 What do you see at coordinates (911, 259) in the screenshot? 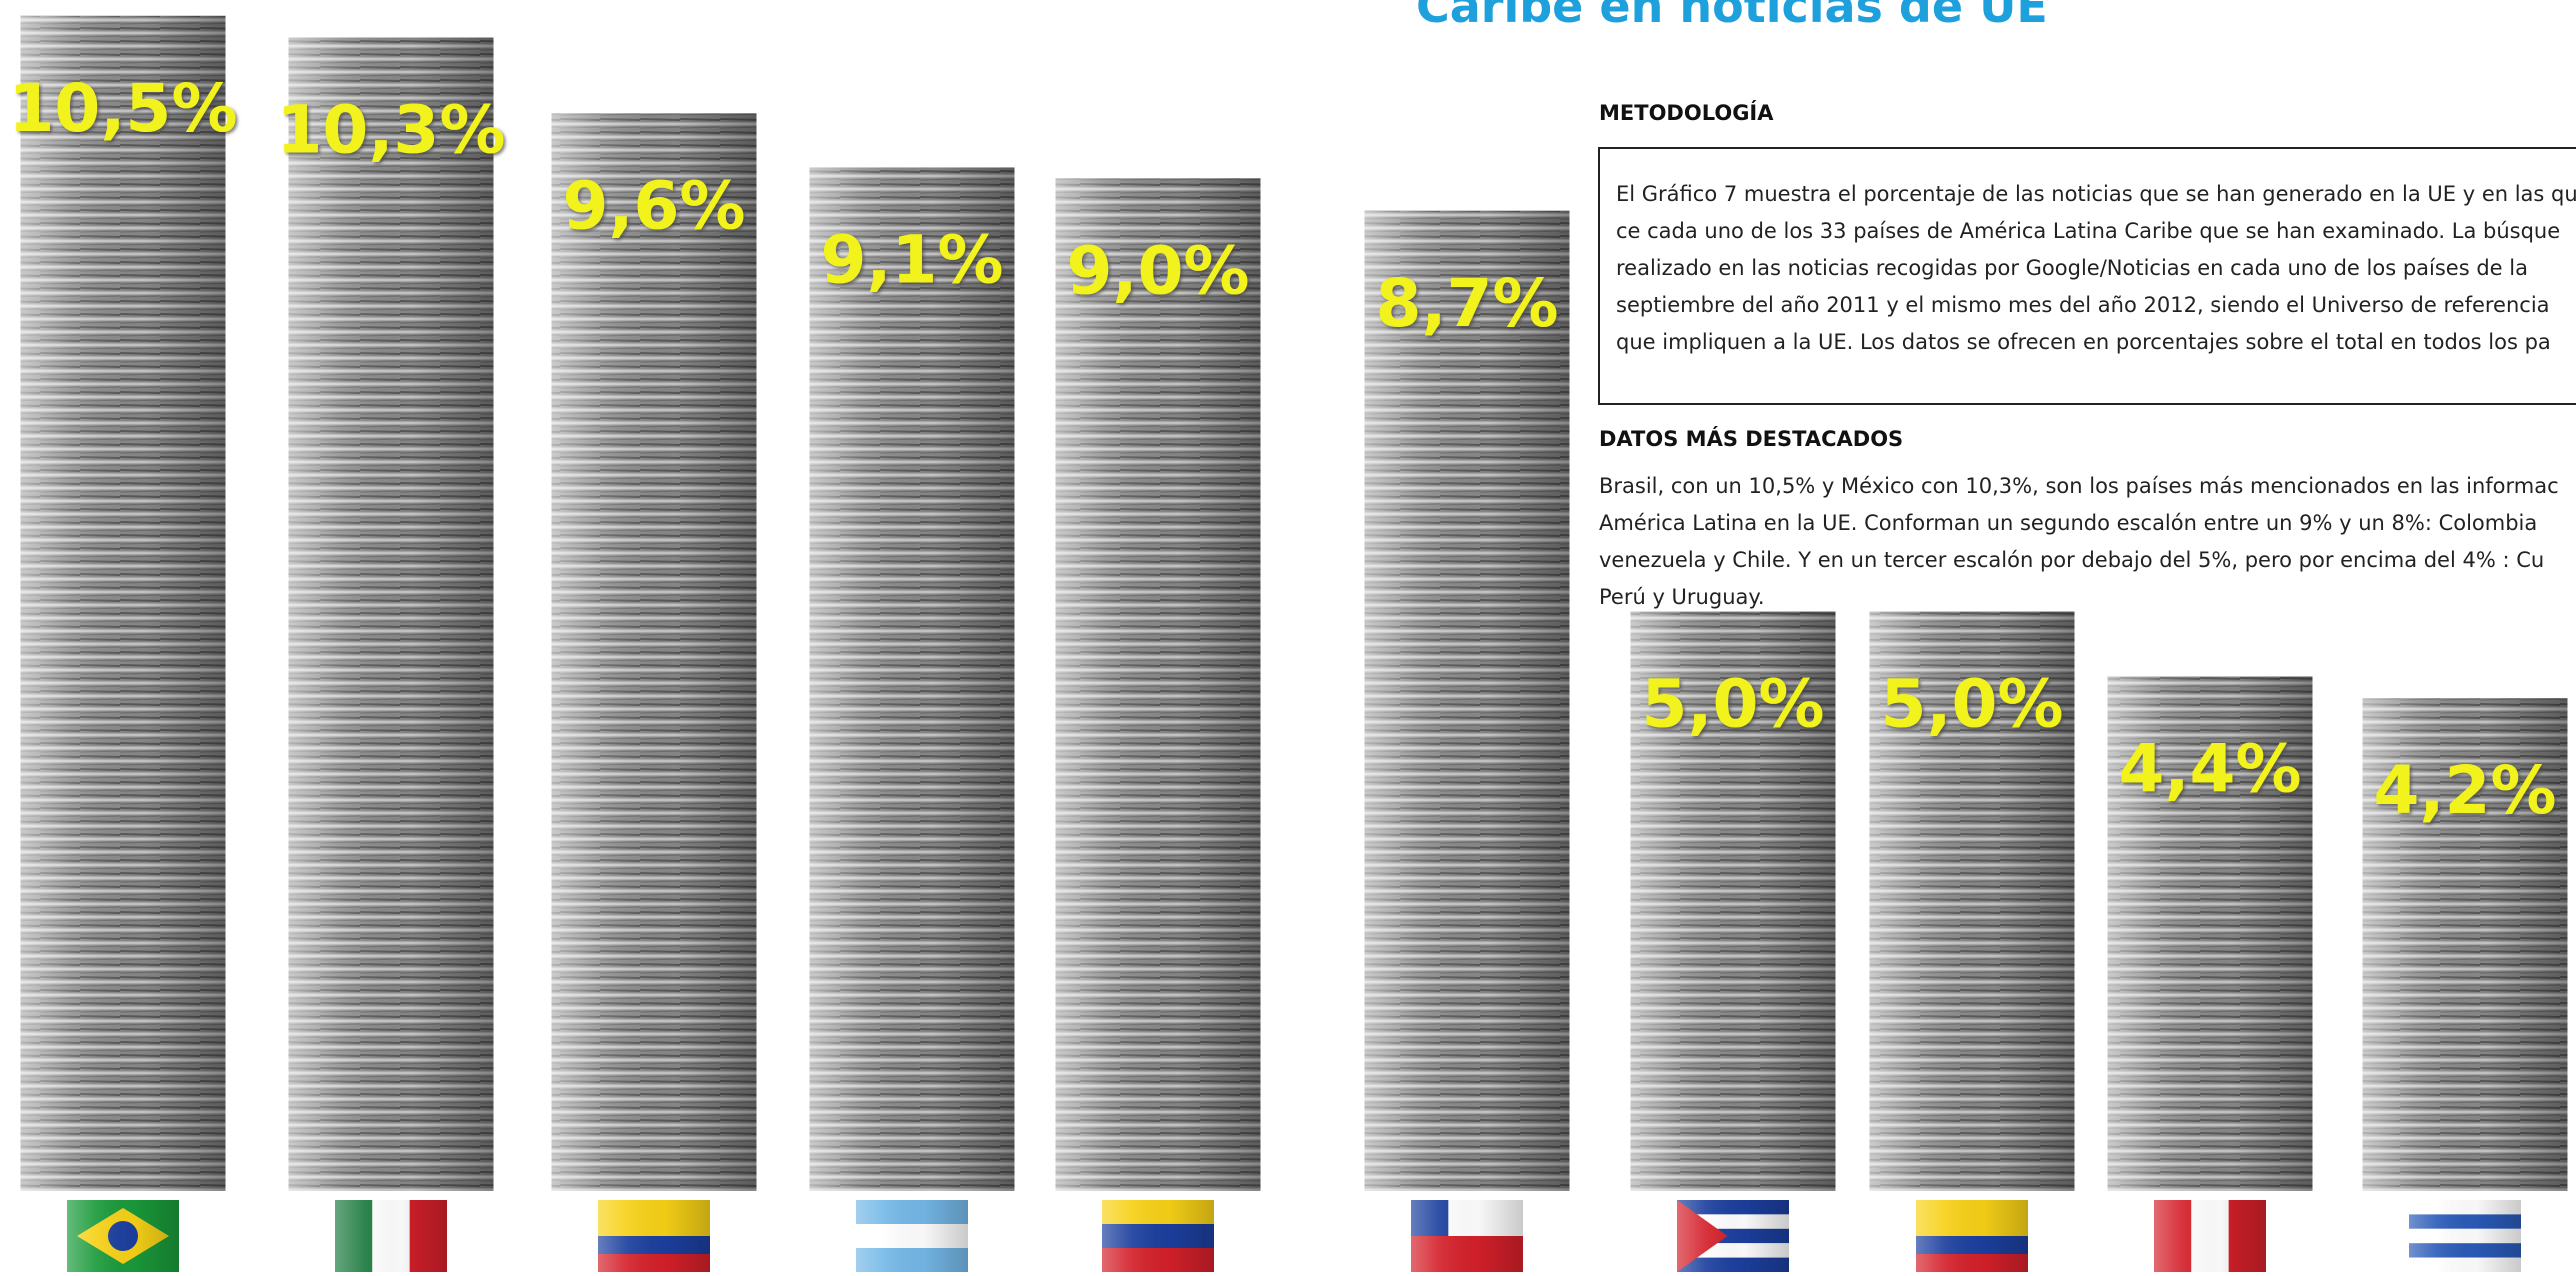
I see `value-label: 9,1%` at bounding box center [911, 259].